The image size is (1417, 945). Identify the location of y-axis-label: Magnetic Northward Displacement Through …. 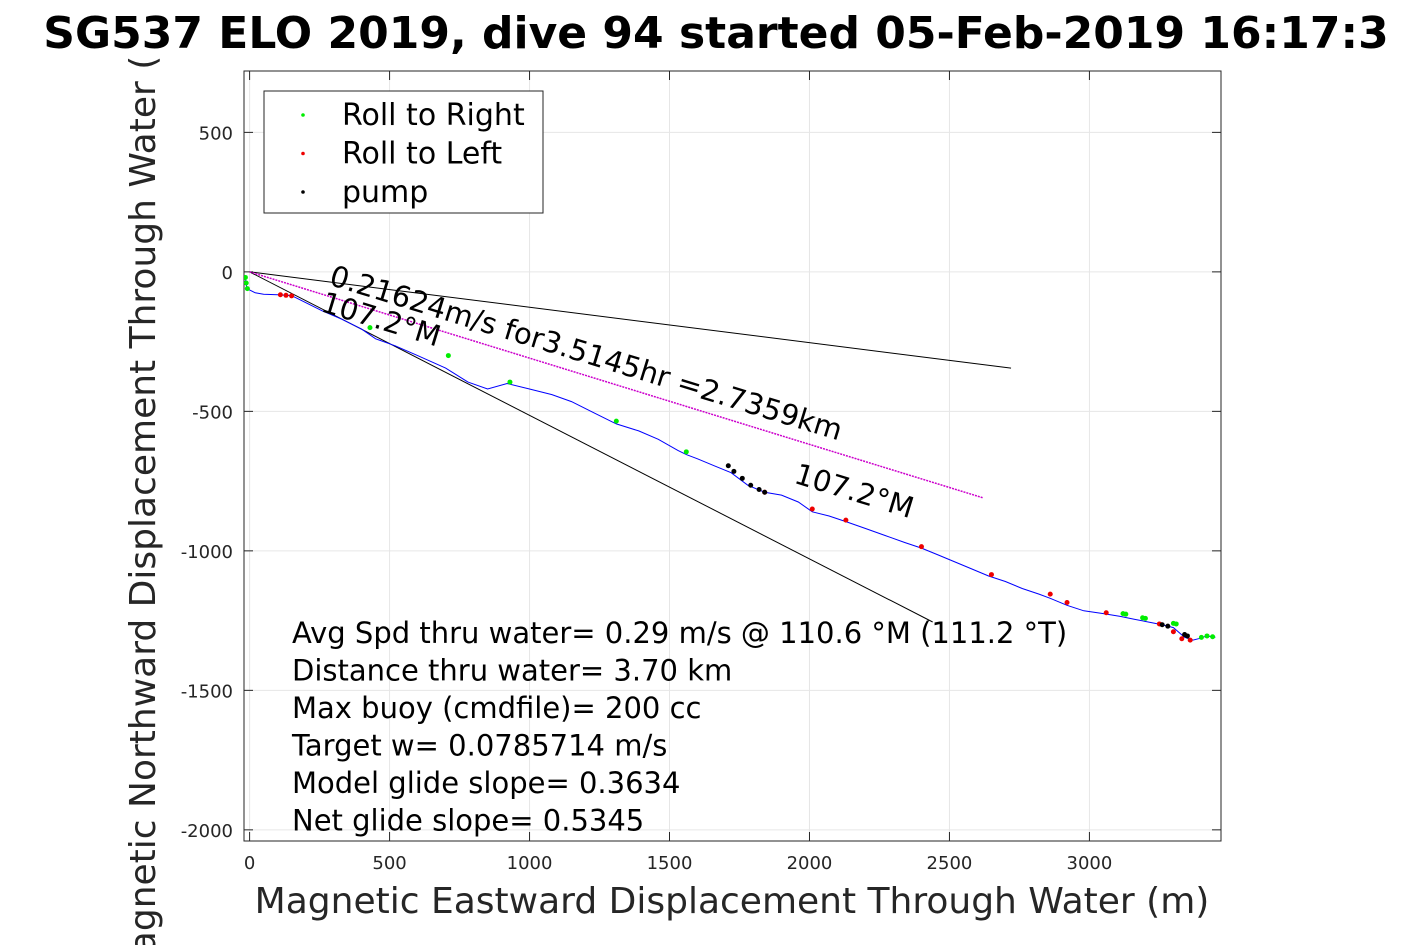
(143, 500).